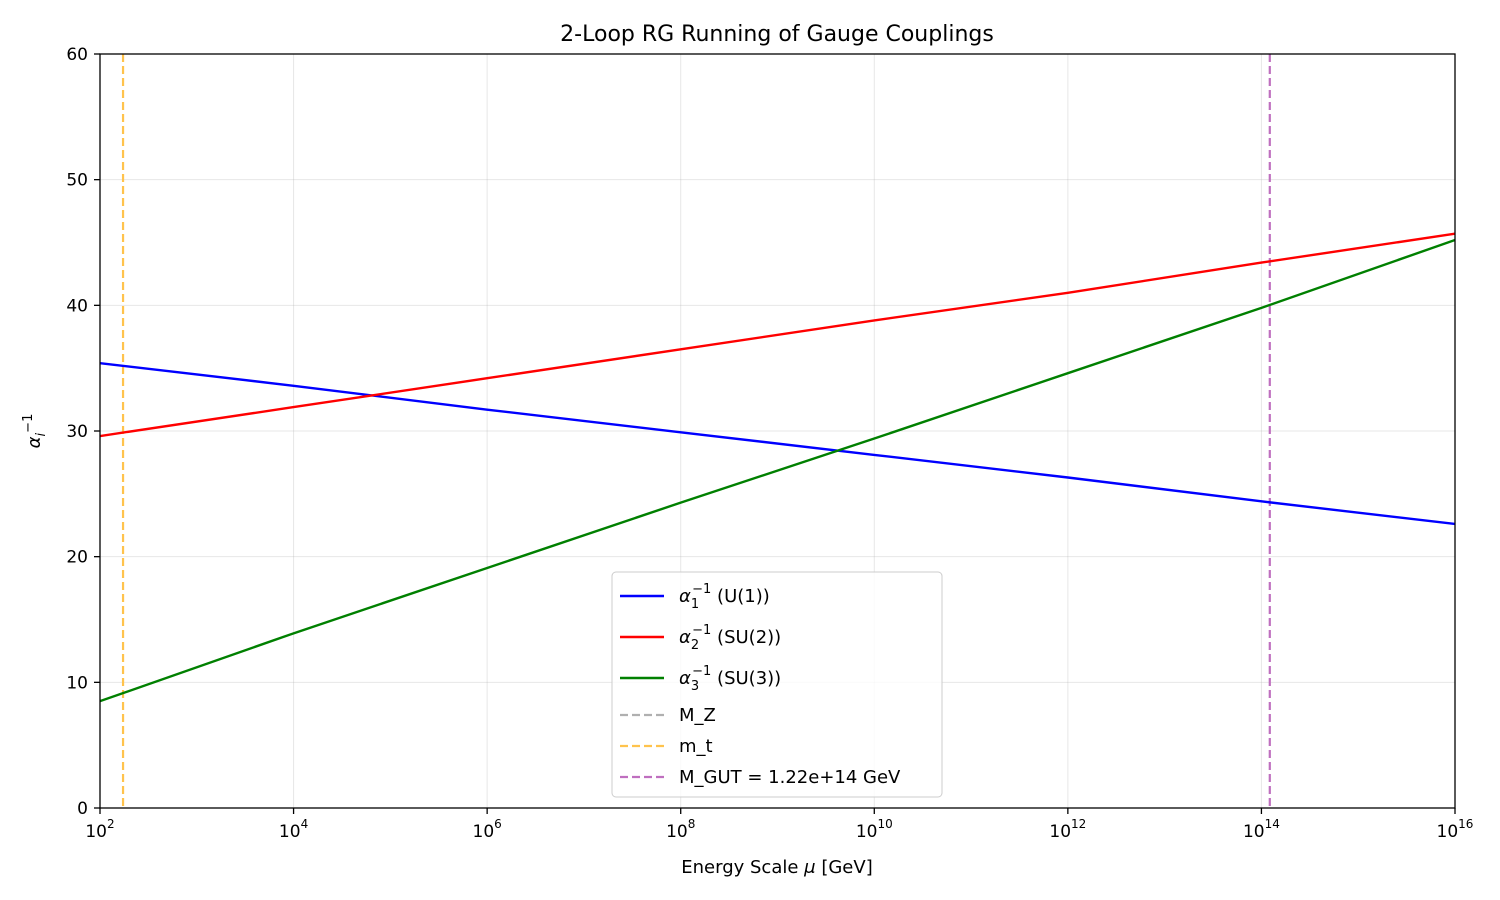 The height and width of the screenshot is (900, 1500). I want to click on y-axis-label: αi−1, so click(35, 431).